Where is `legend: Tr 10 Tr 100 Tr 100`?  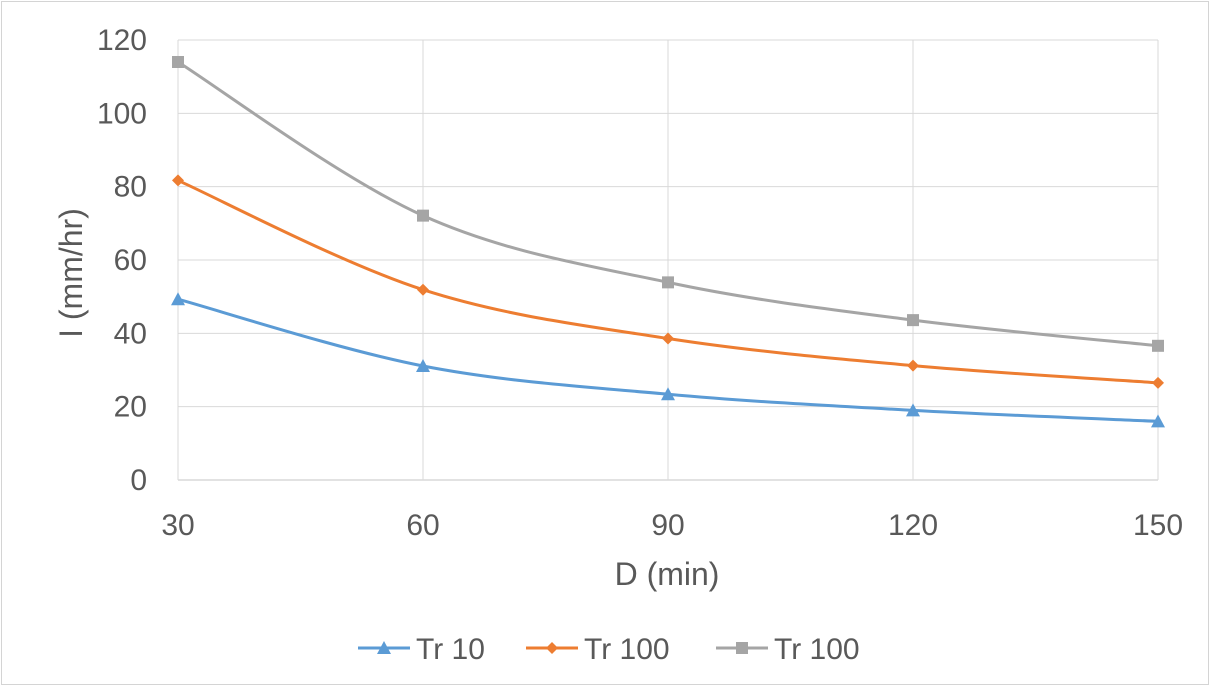 legend: Tr 10 Tr 100 Tr 100 is located at coordinates (609, 649).